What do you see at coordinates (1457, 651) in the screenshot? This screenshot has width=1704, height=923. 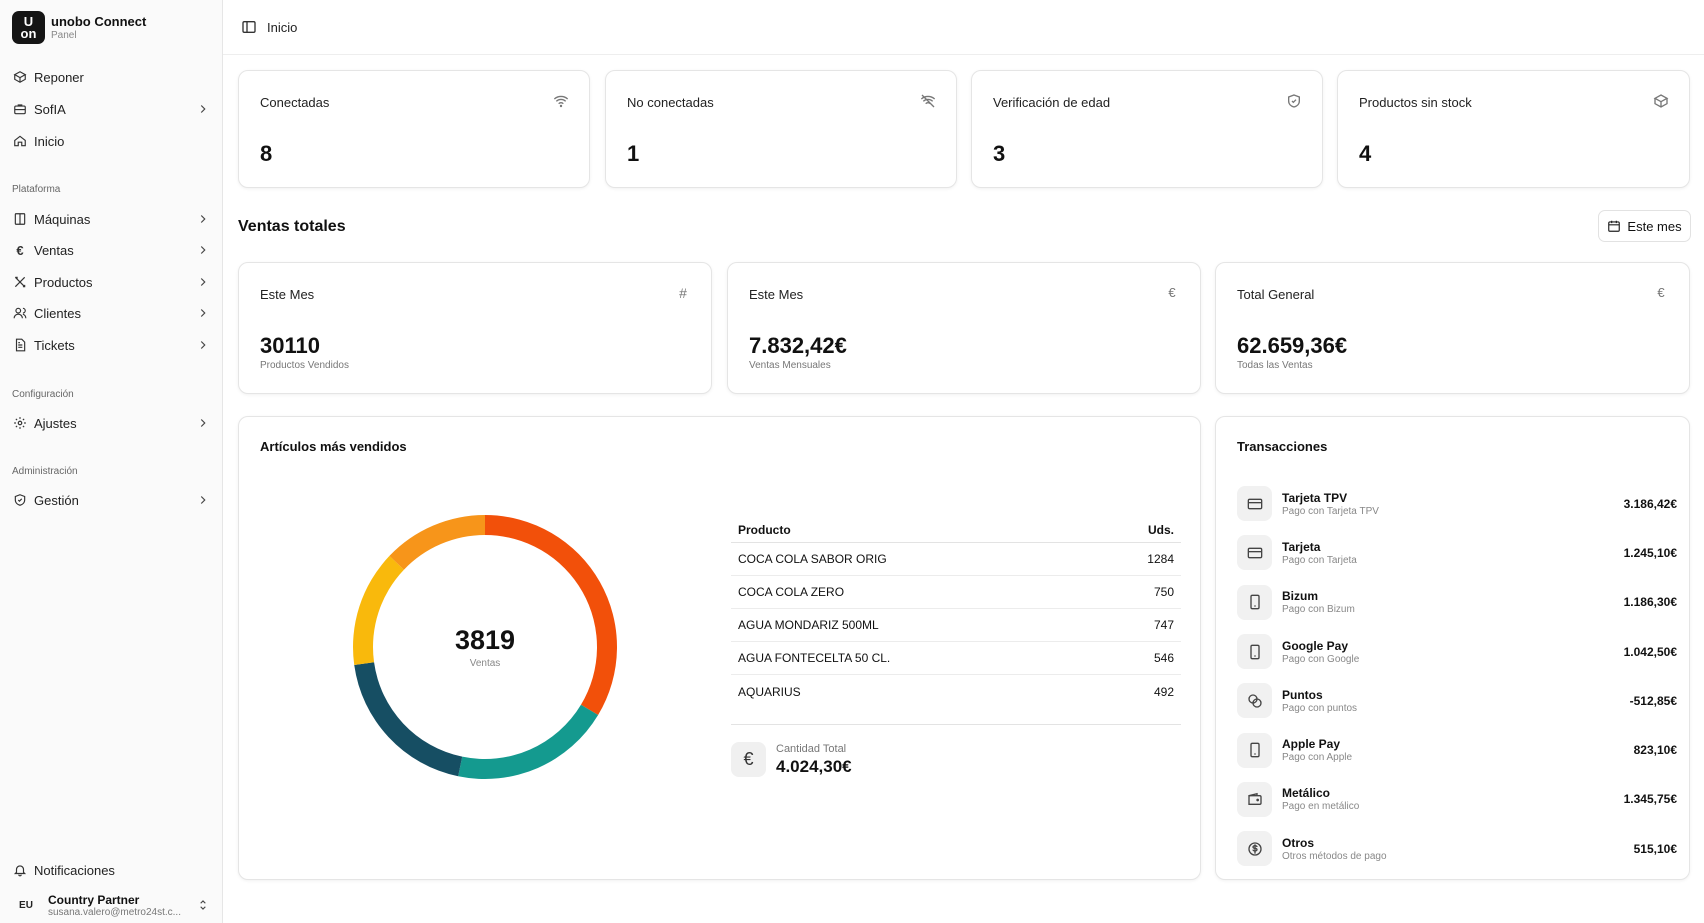 I see `list-item: Google Pay Pago con Google 1.042,50€` at bounding box center [1457, 651].